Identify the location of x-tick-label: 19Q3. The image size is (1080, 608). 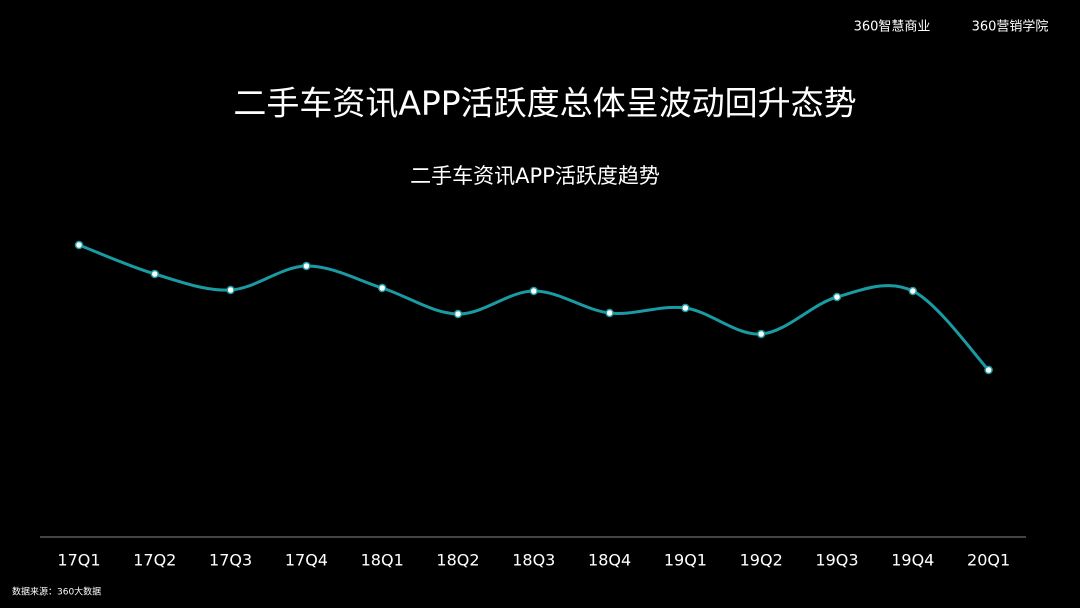
(836, 560).